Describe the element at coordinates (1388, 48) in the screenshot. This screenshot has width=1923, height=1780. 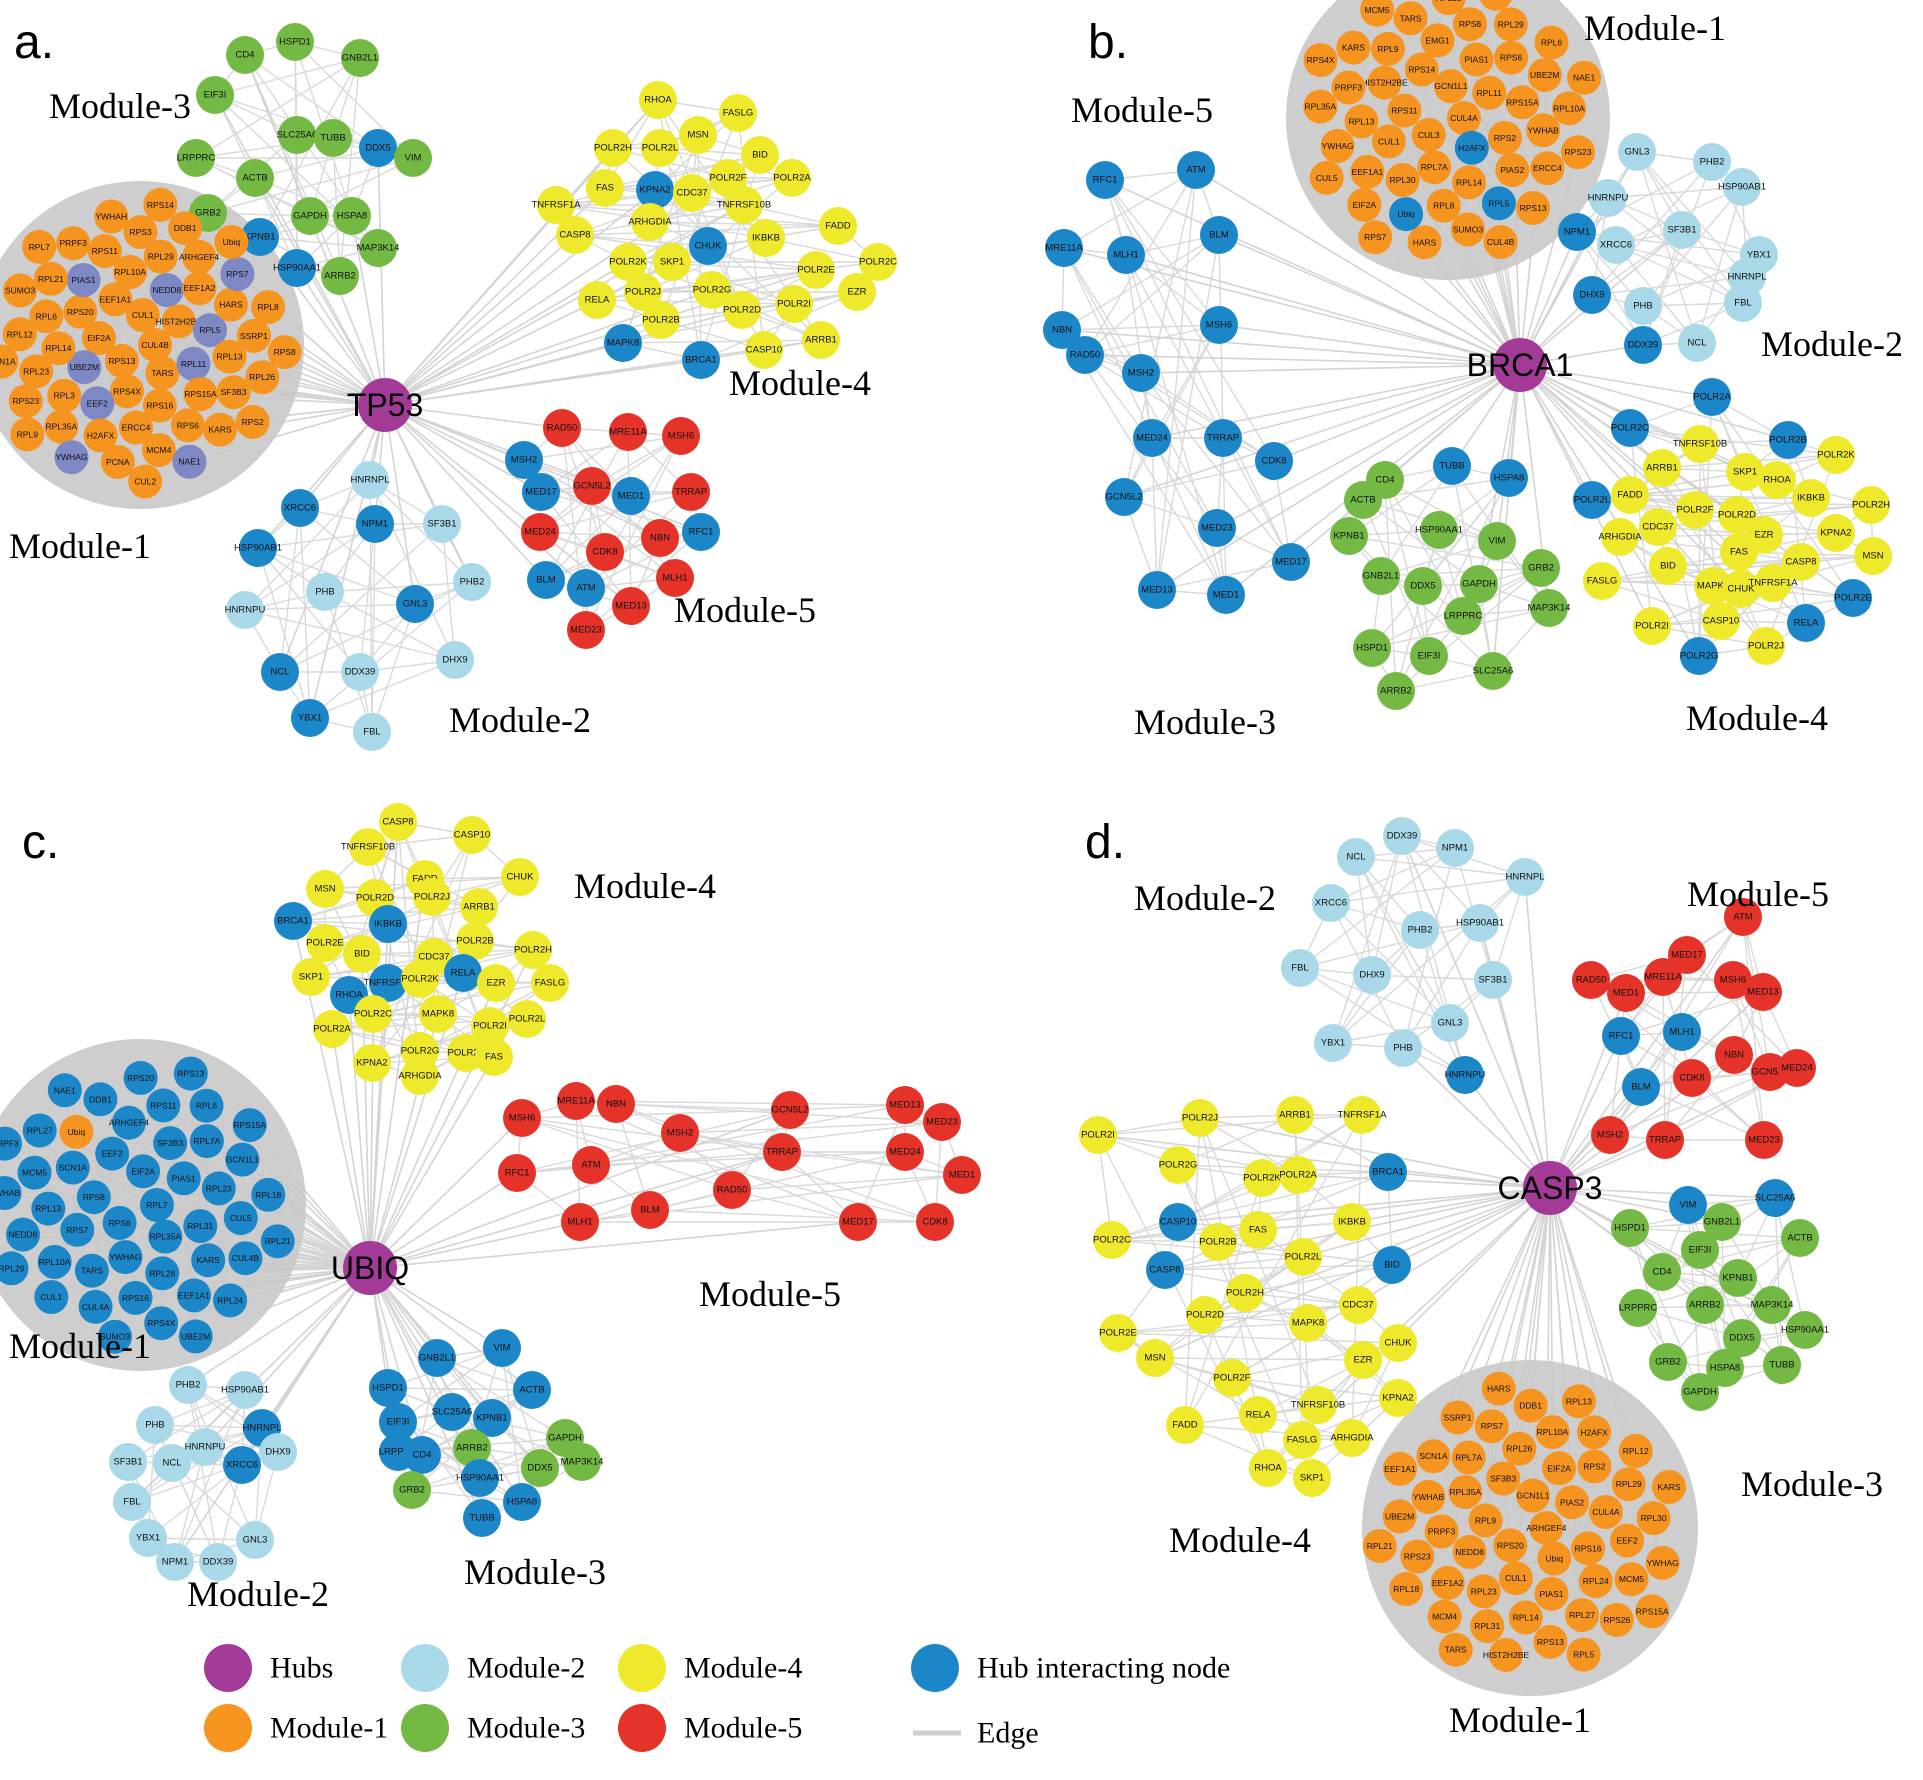
I see `node-RPL9` at that location.